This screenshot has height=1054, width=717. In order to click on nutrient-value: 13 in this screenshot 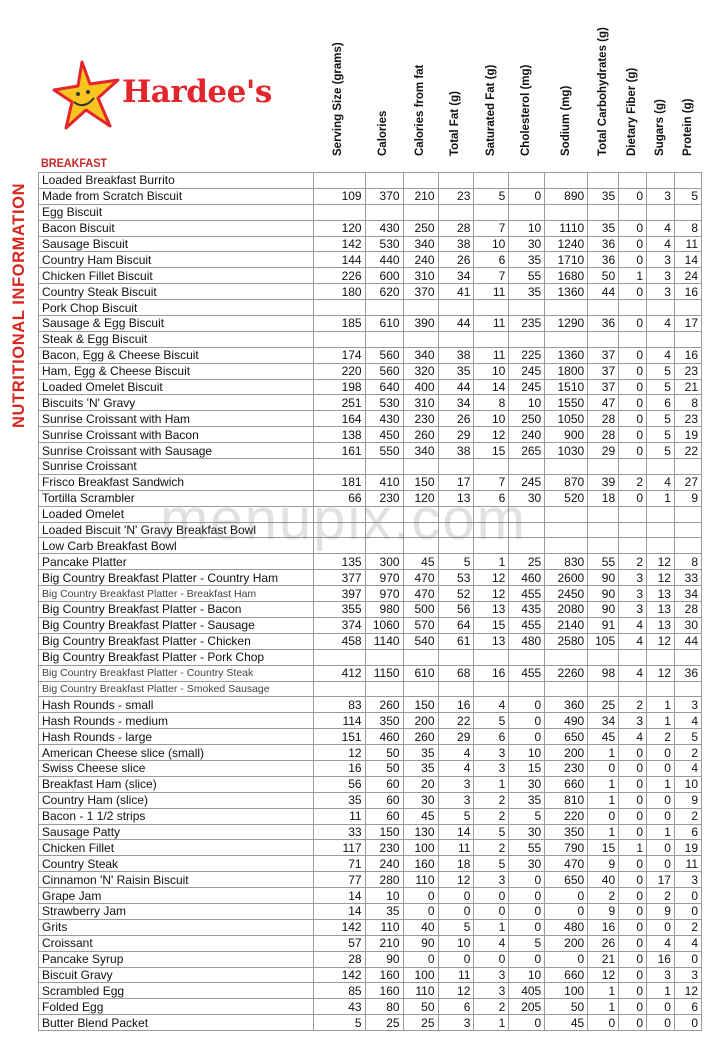, I will do `click(660, 609)`.